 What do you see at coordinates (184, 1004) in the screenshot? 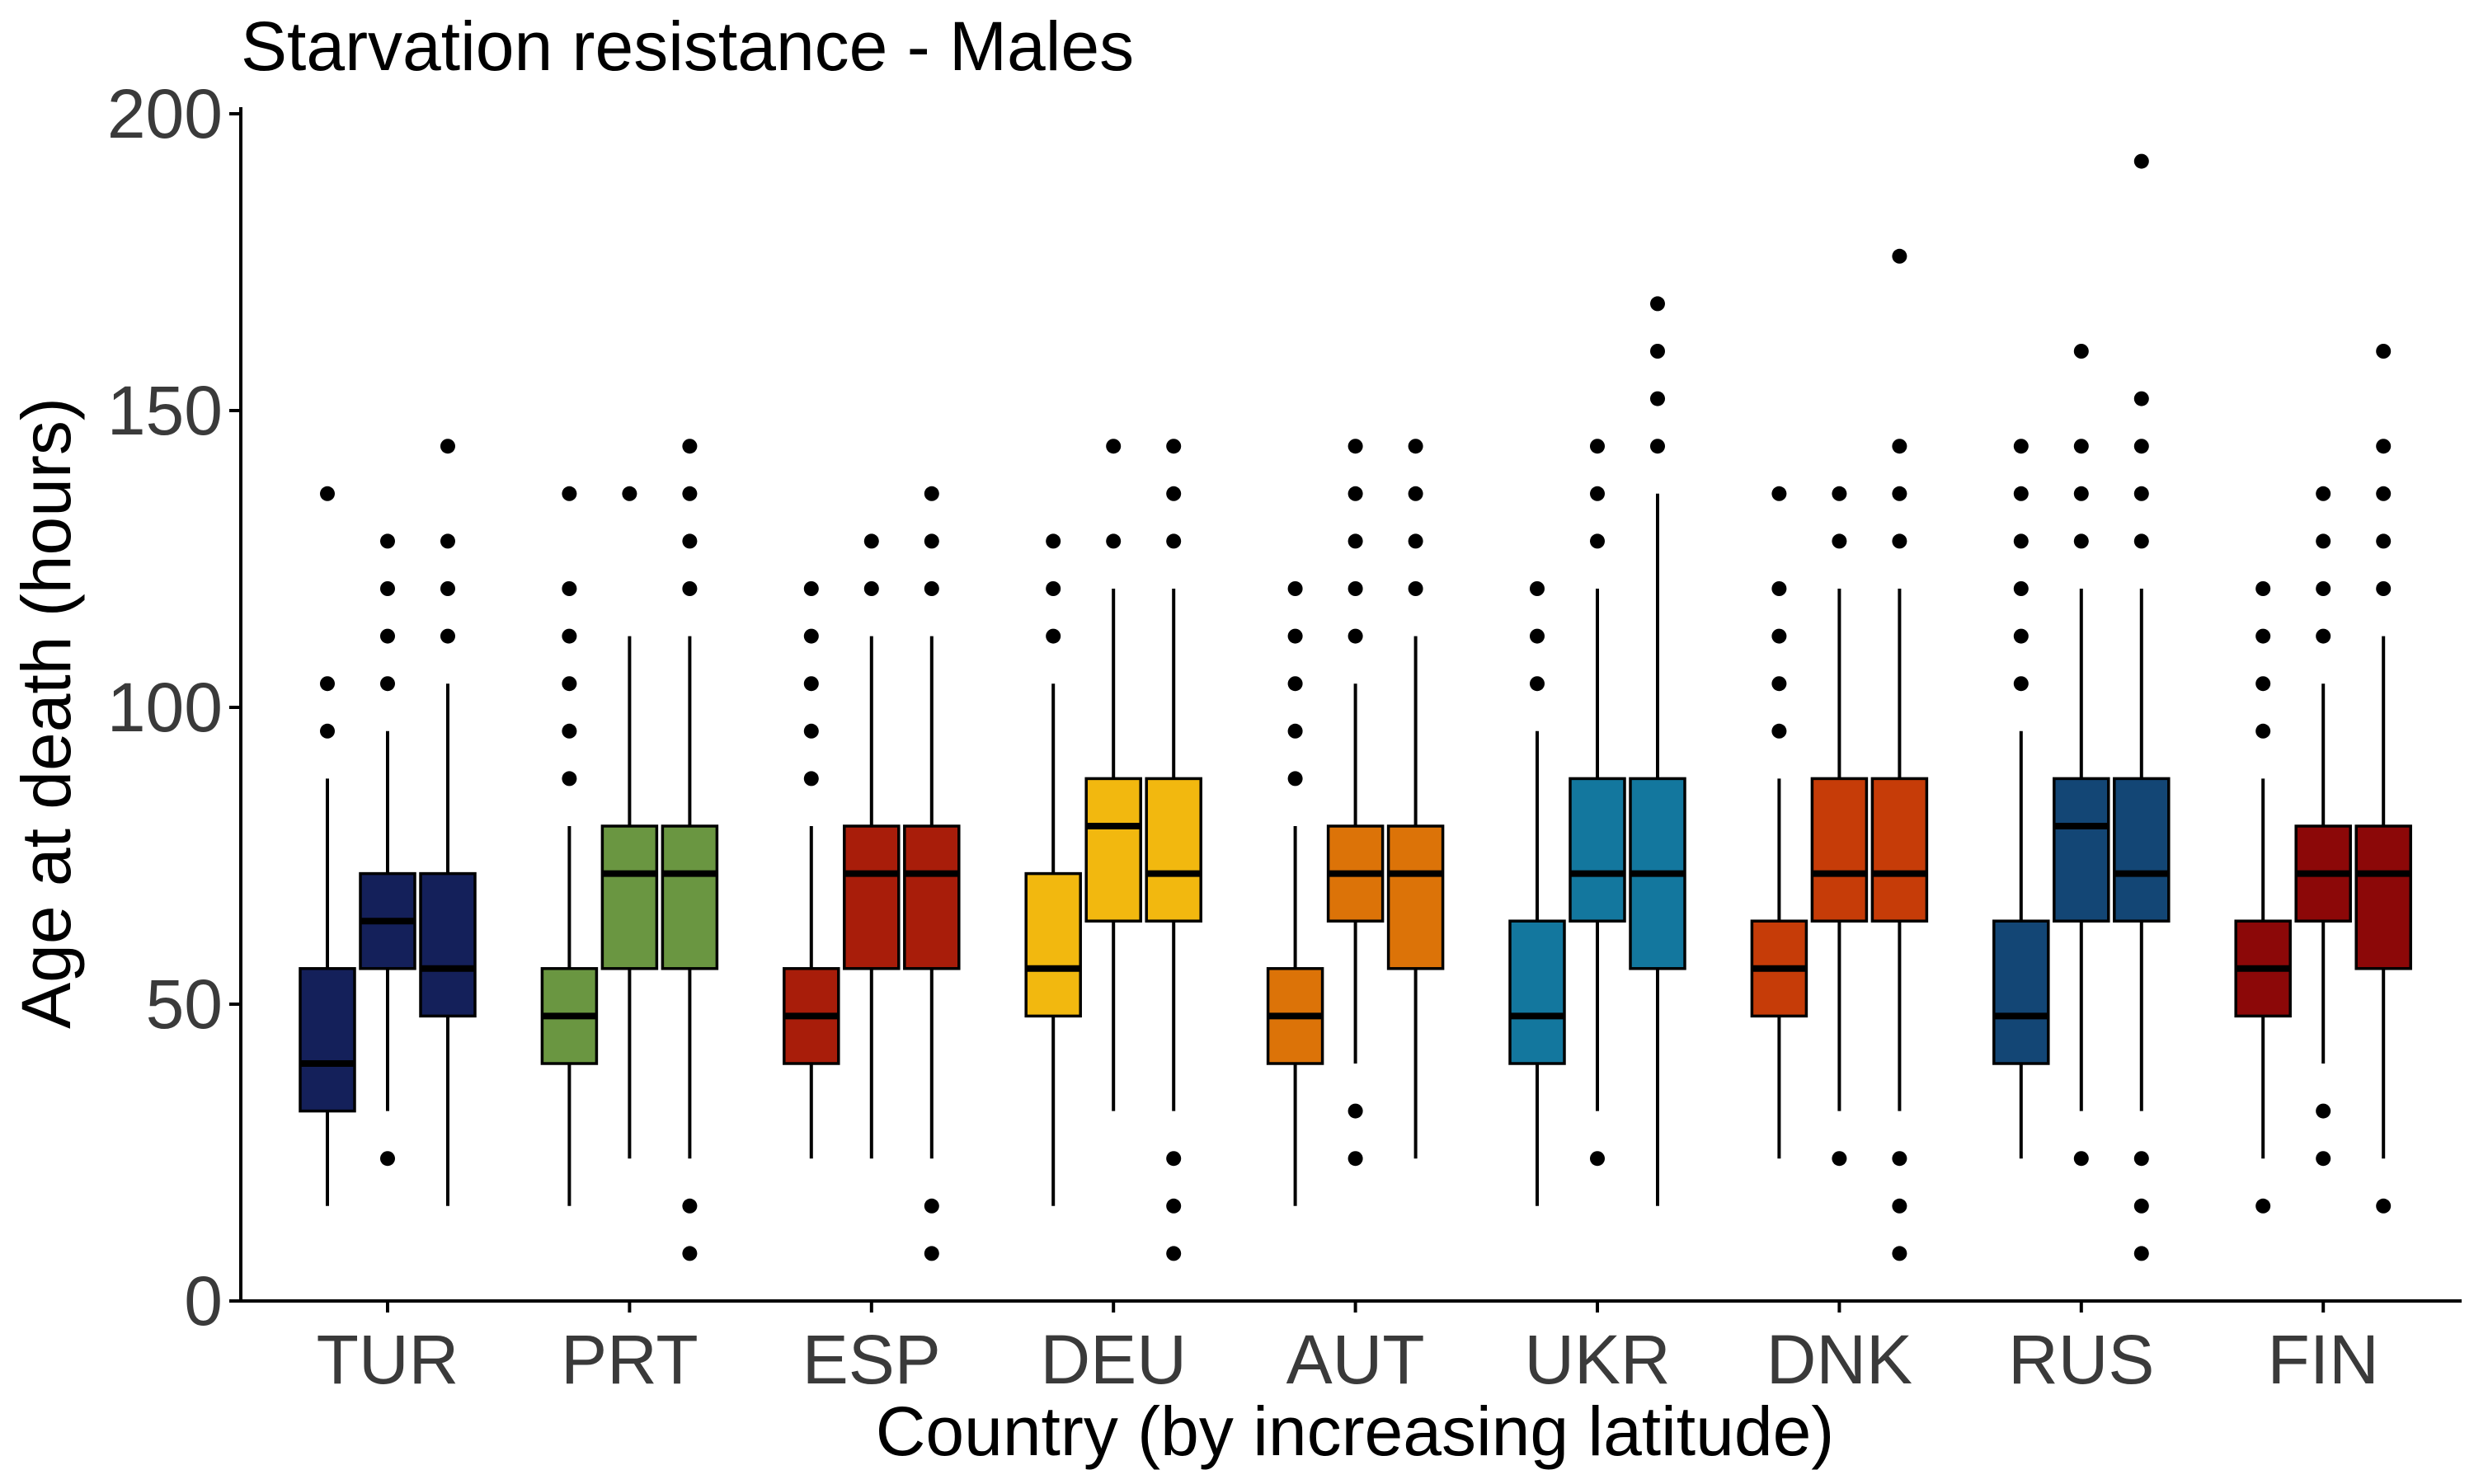
I see `y-tick-label: 50` at bounding box center [184, 1004].